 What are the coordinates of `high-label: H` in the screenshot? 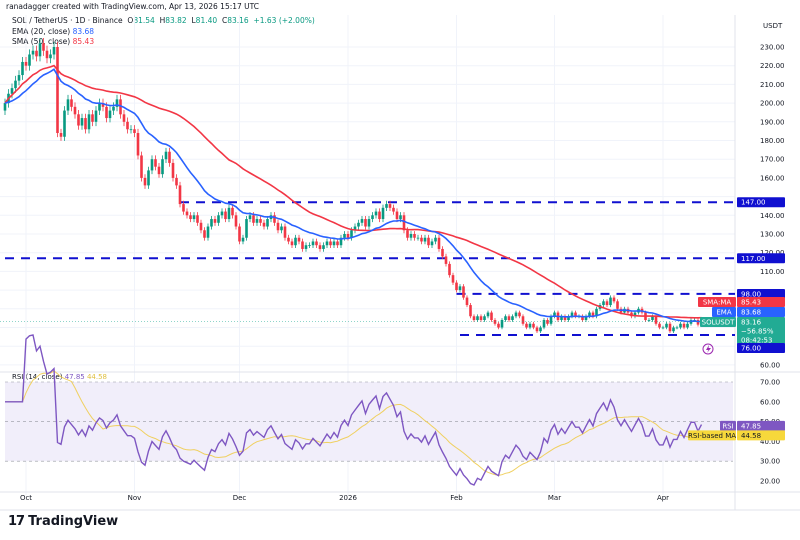 It's located at (162, 20).